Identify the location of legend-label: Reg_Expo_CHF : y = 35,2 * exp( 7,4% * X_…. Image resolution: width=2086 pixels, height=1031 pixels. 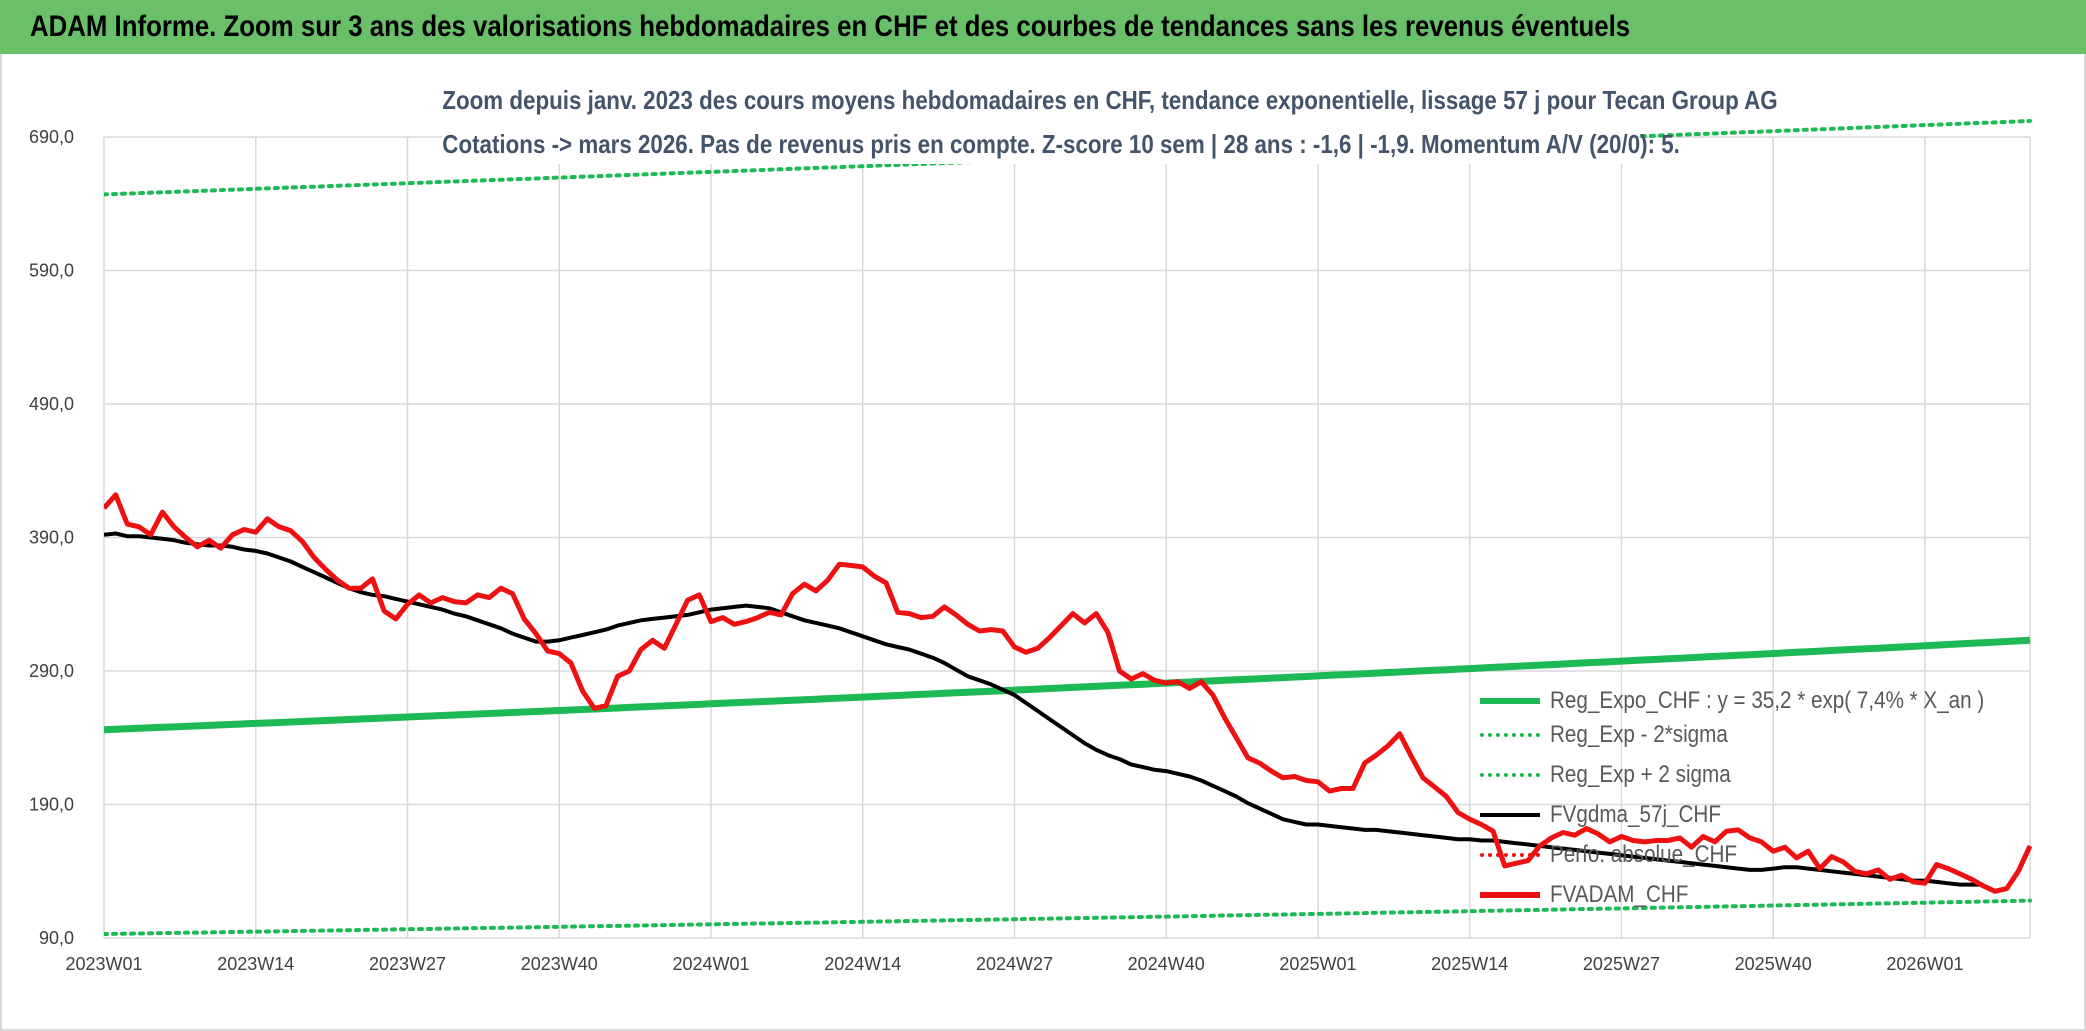
(1767, 700).